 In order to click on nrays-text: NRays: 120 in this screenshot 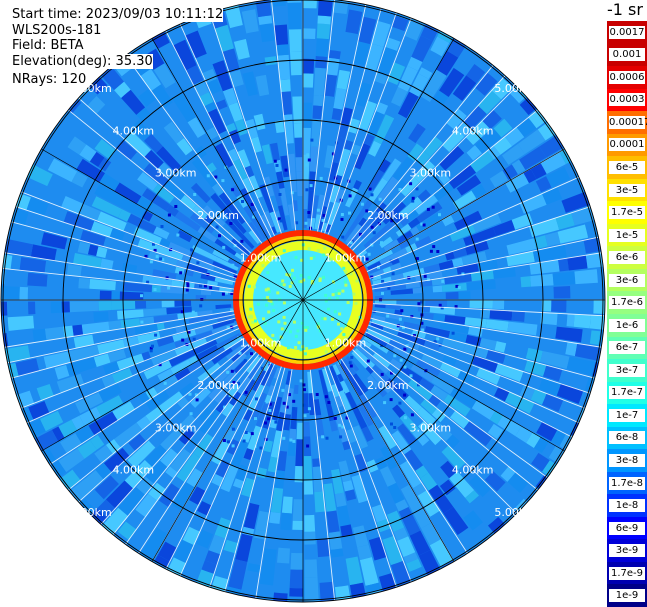, I will do `click(49, 79)`.